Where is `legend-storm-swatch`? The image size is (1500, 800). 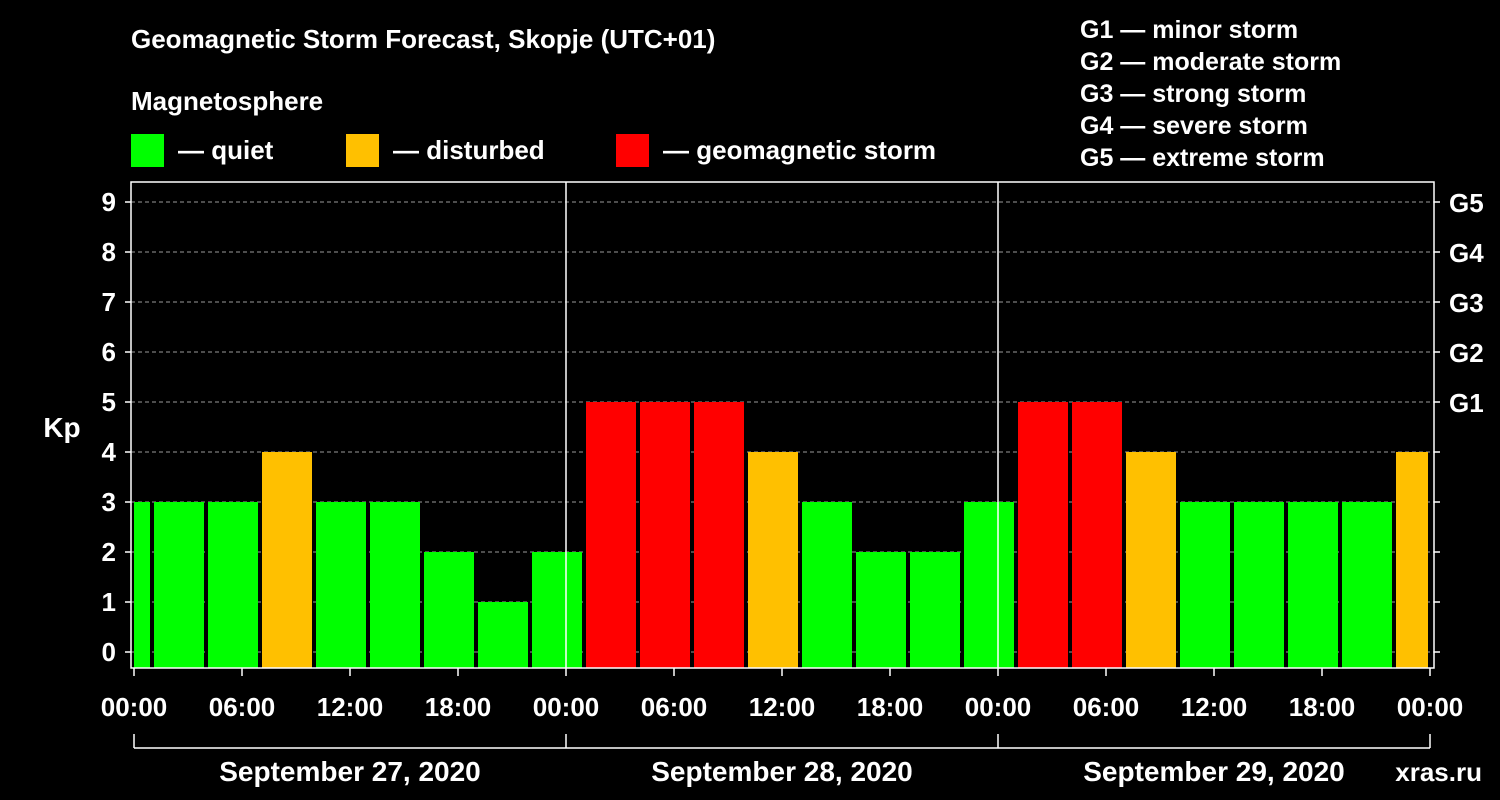
legend-storm-swatch is located at coordinates (632, 150).